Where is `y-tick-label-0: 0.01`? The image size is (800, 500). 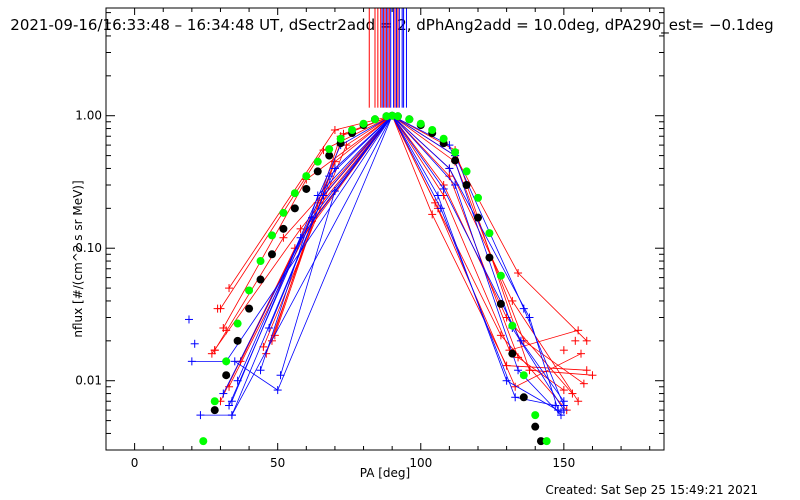 y-tick-label-0: 0.01 is located at coordinates (88, 381).